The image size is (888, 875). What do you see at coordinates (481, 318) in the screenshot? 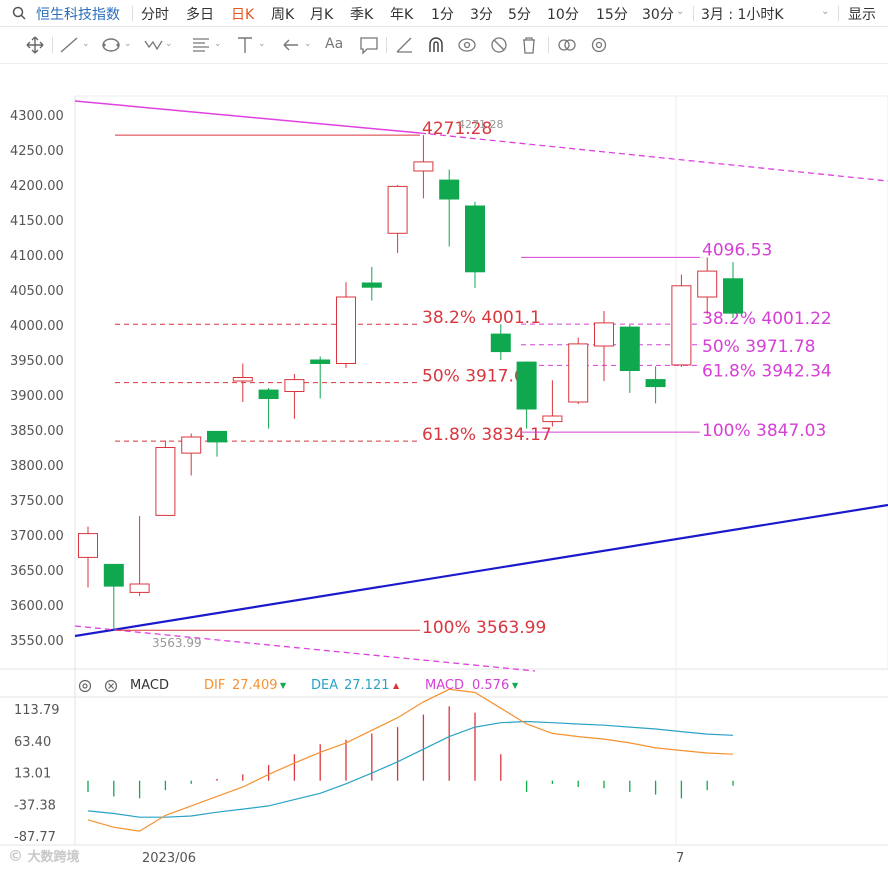
I see `fib-level-label: 38.2% 4001.1` at bounding box center [481, 318].